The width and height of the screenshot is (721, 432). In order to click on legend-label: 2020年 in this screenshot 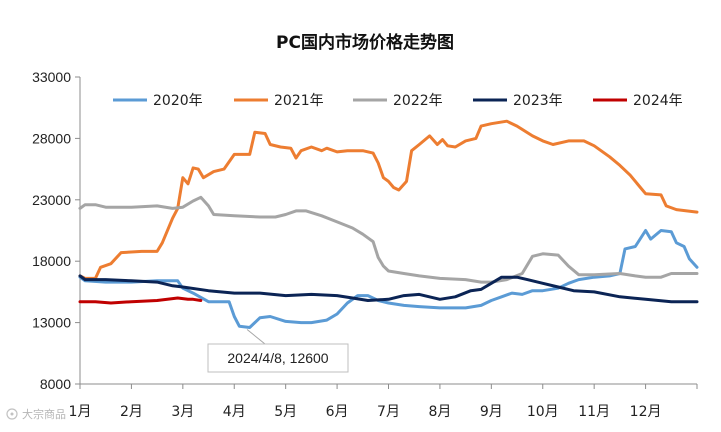, I will do `click(178, 101)`.